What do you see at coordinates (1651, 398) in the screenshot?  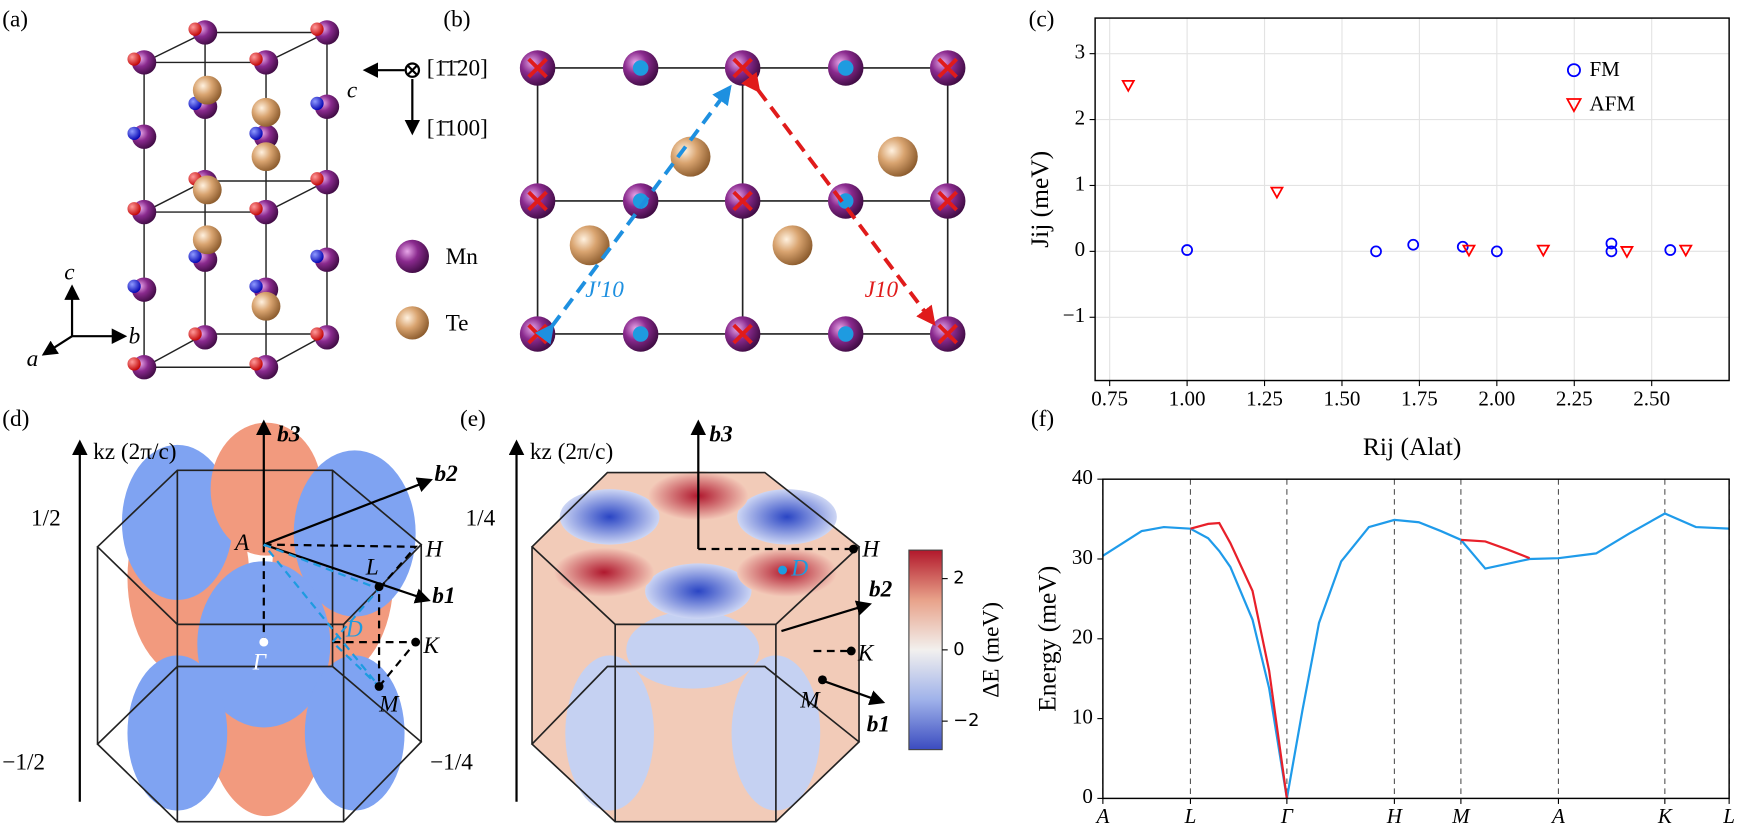 I see `x-tick-label: 2.50` at bounding box center [1651, 398].